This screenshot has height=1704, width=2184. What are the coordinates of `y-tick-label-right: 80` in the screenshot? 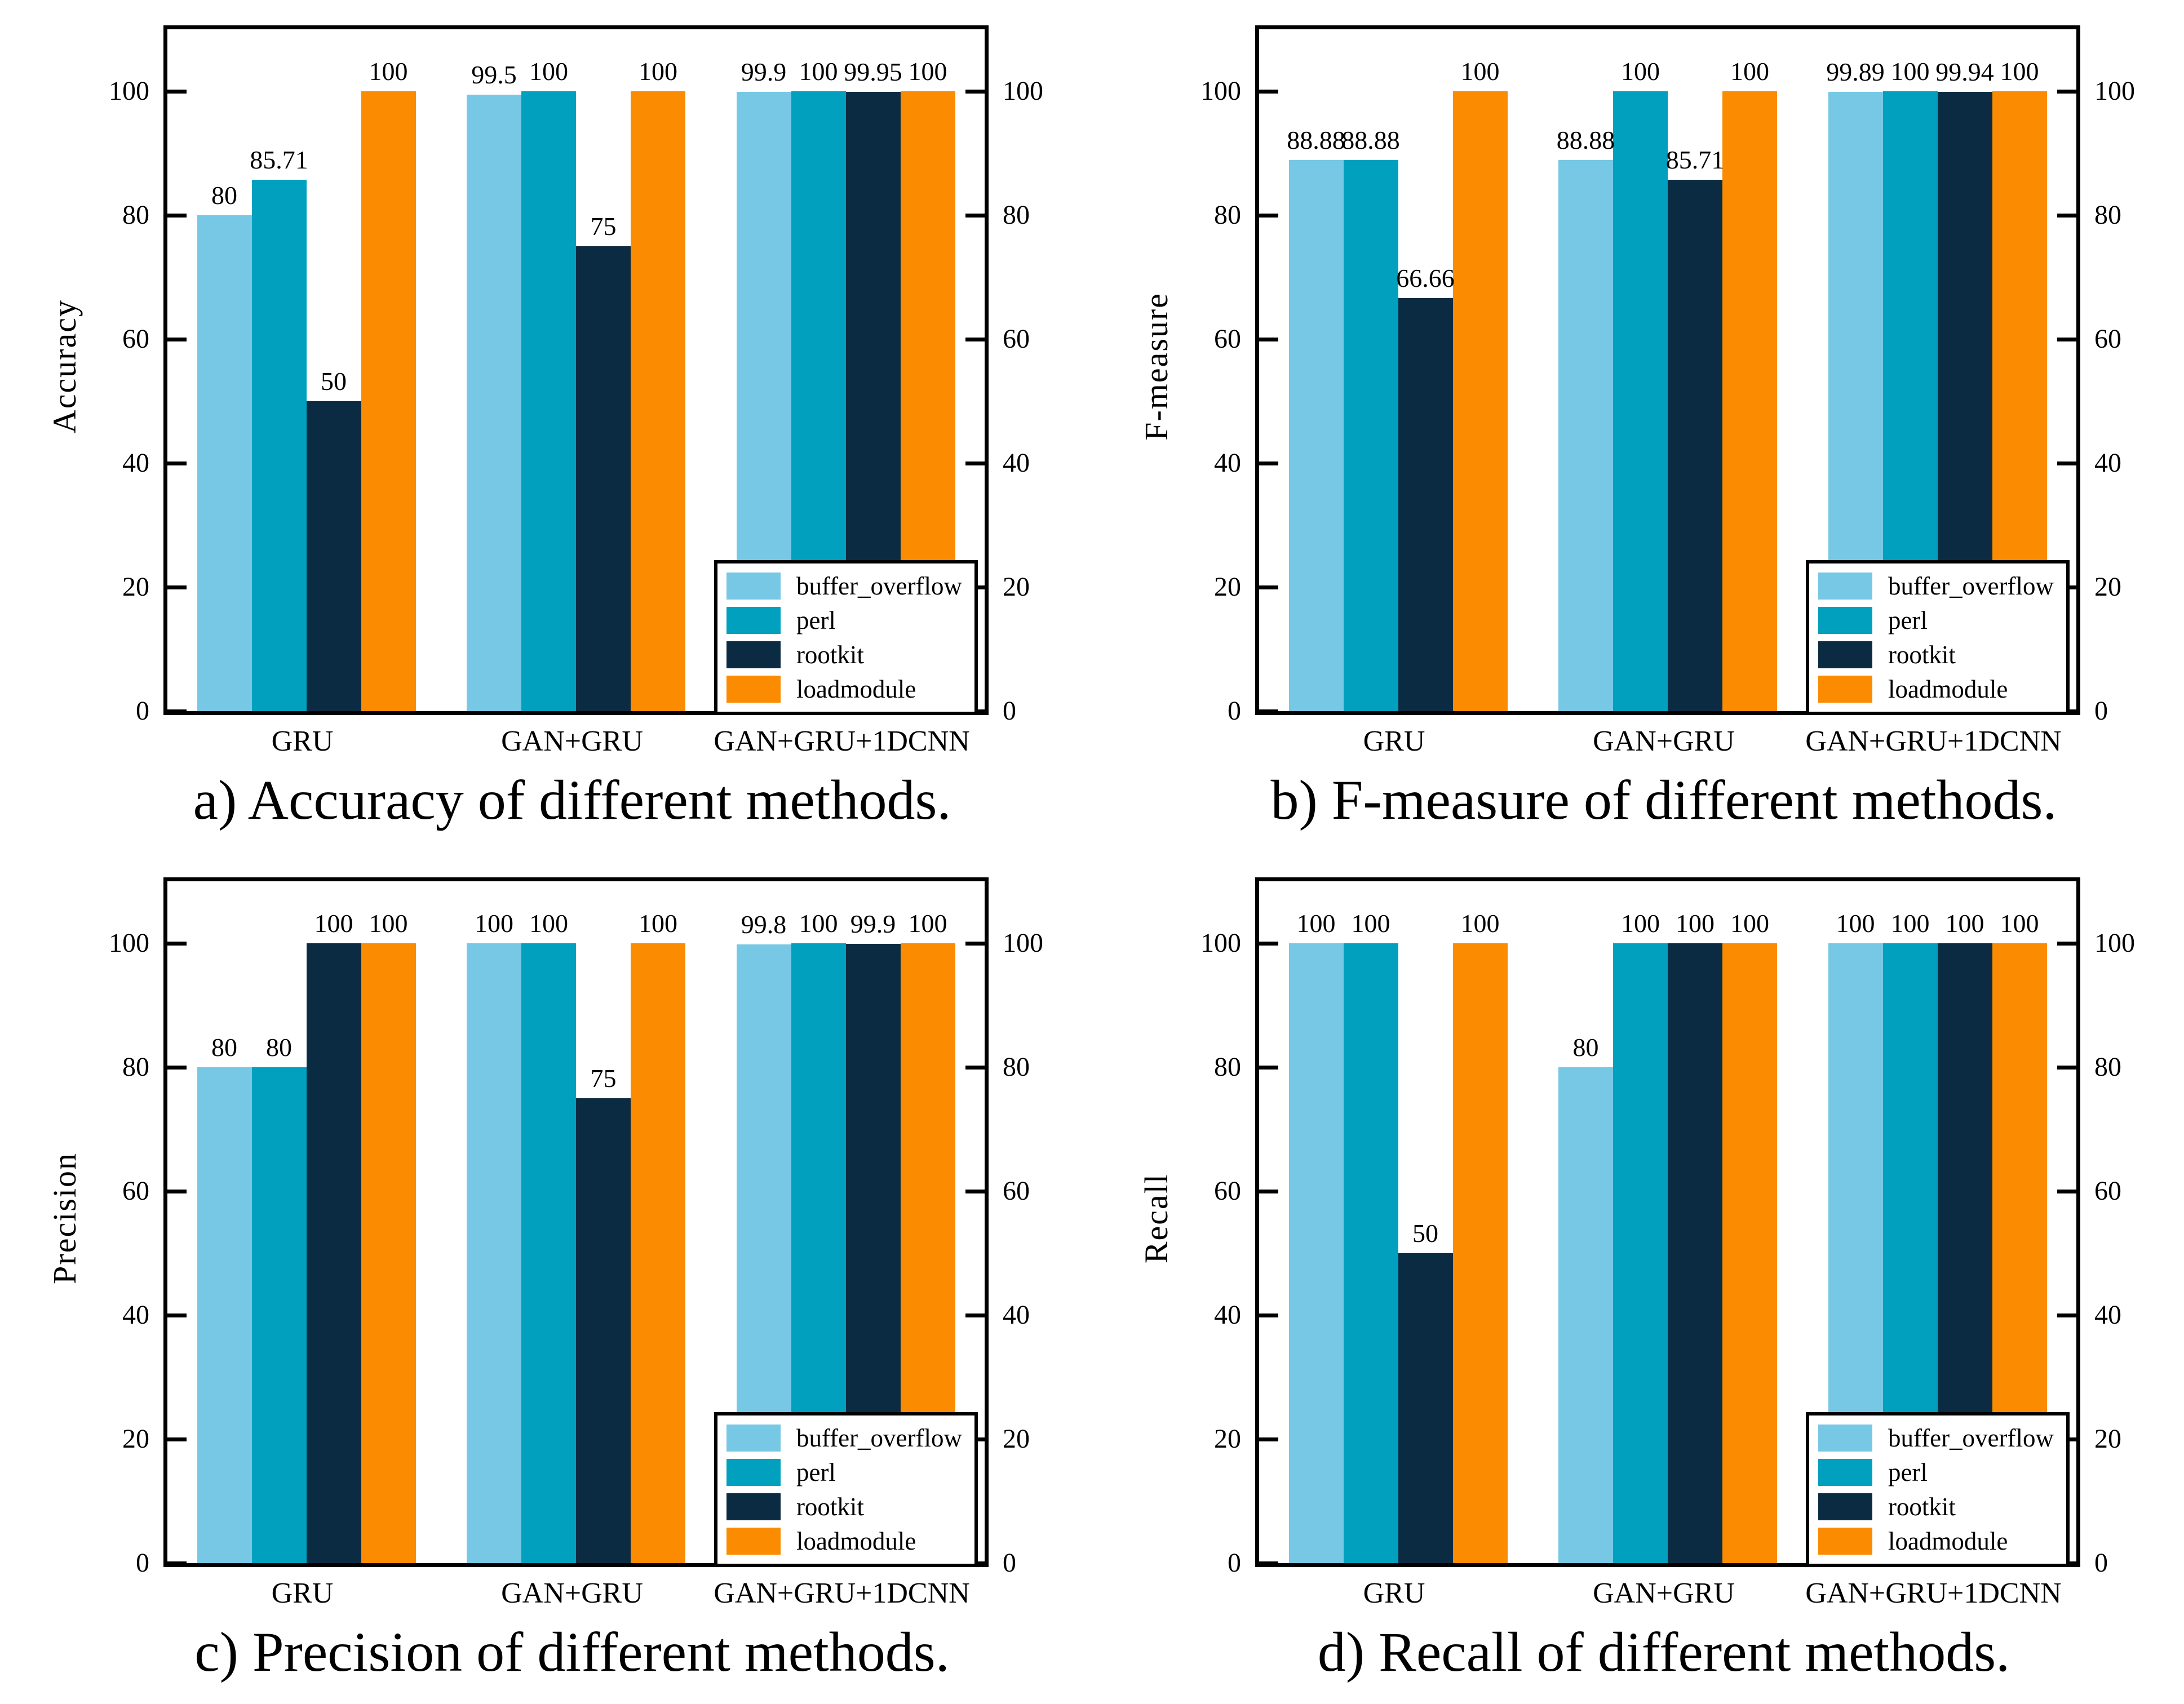 It's located at (1016, 1067).